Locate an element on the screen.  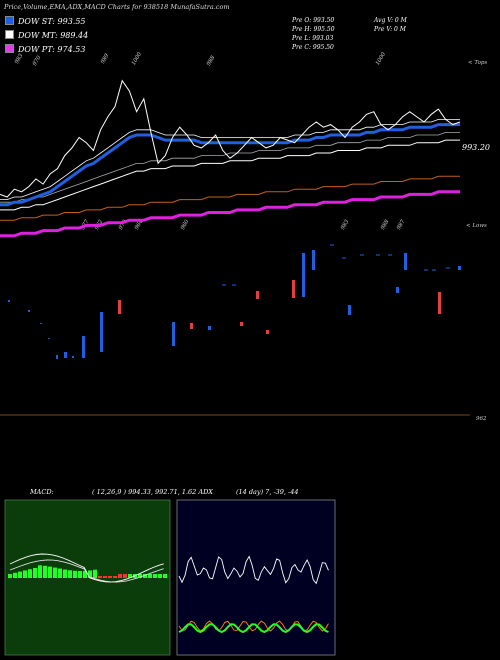
ema-short-dash is located at coordinates (230, 160).